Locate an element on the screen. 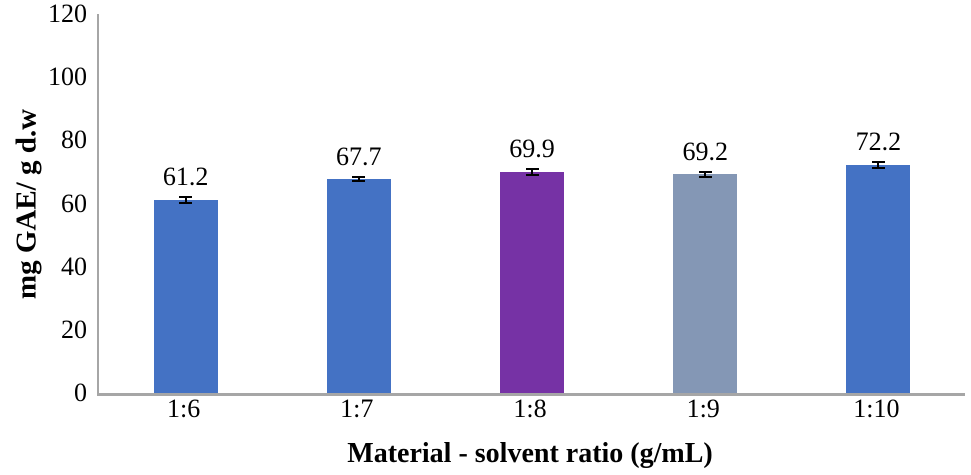 The image size is (971, 475). data-label: 61.2 is located at coordinates (185, 176).